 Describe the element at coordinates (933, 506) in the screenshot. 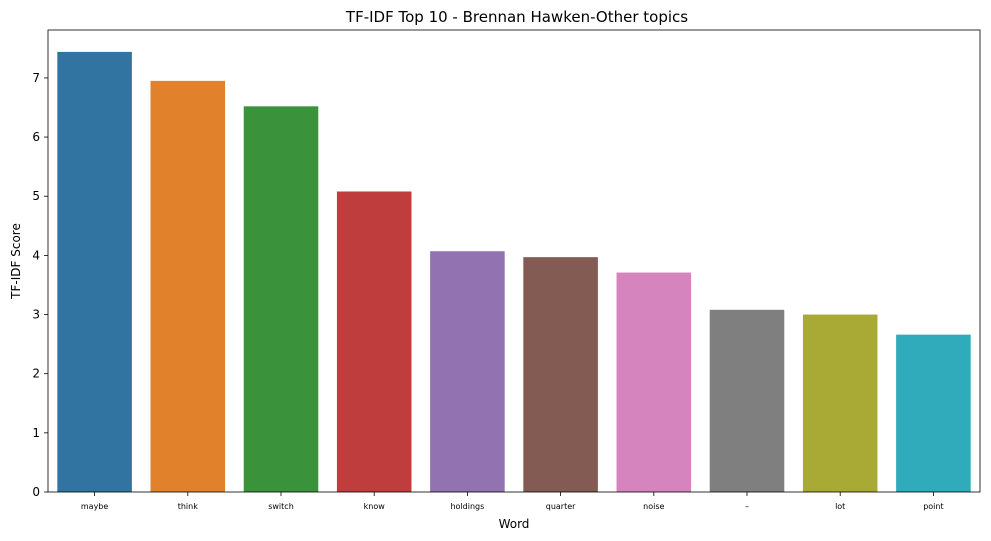

I see `x-tick-label: point` at that location.